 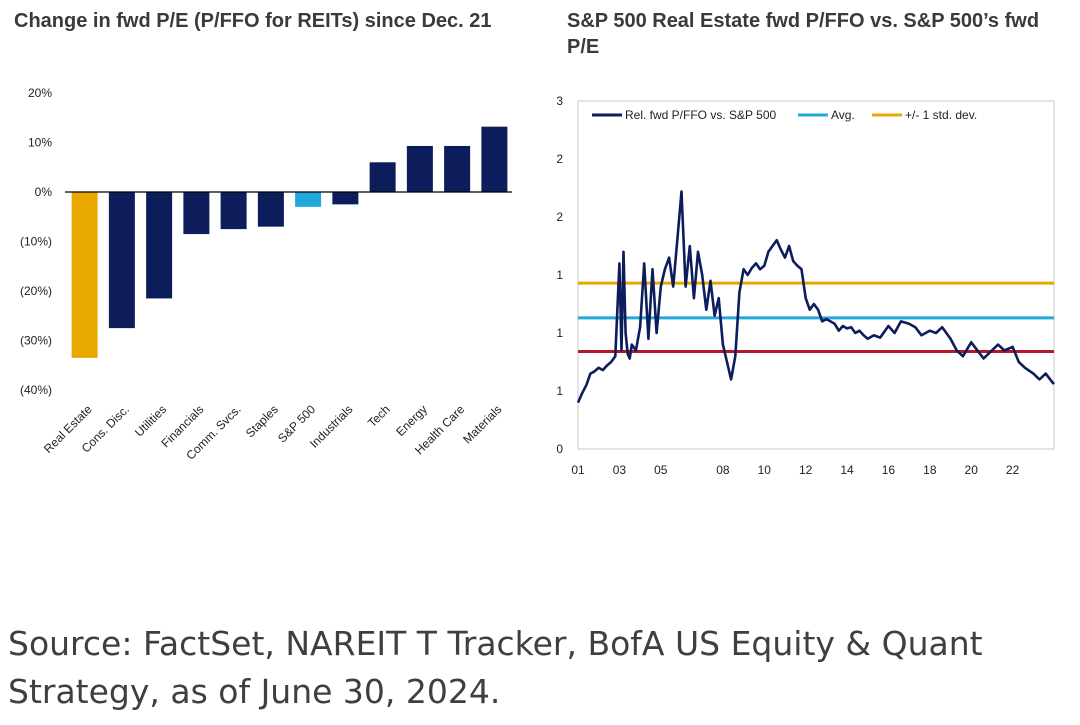 What do you see at coordinates (44, 192) in the screenshot?
I see `y-tick-label: 0%` at bounding box center [44, 192].